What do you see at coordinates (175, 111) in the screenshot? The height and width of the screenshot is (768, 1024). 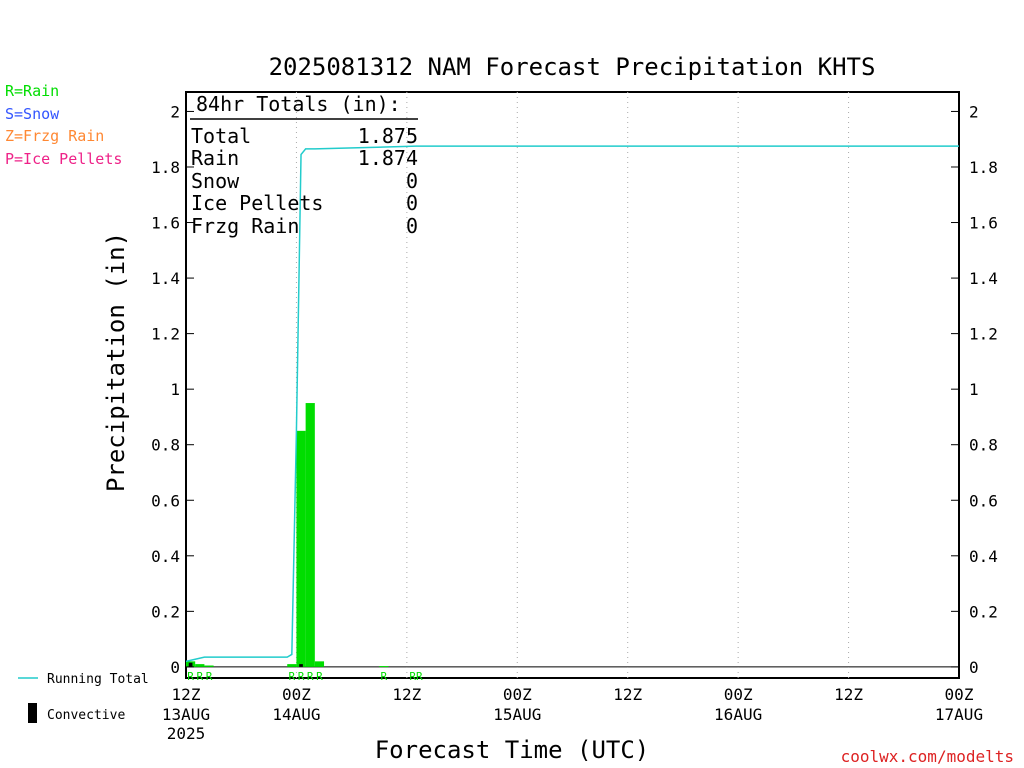 I see `y-tick-label-left: 2` at bounding box center [175, 111].